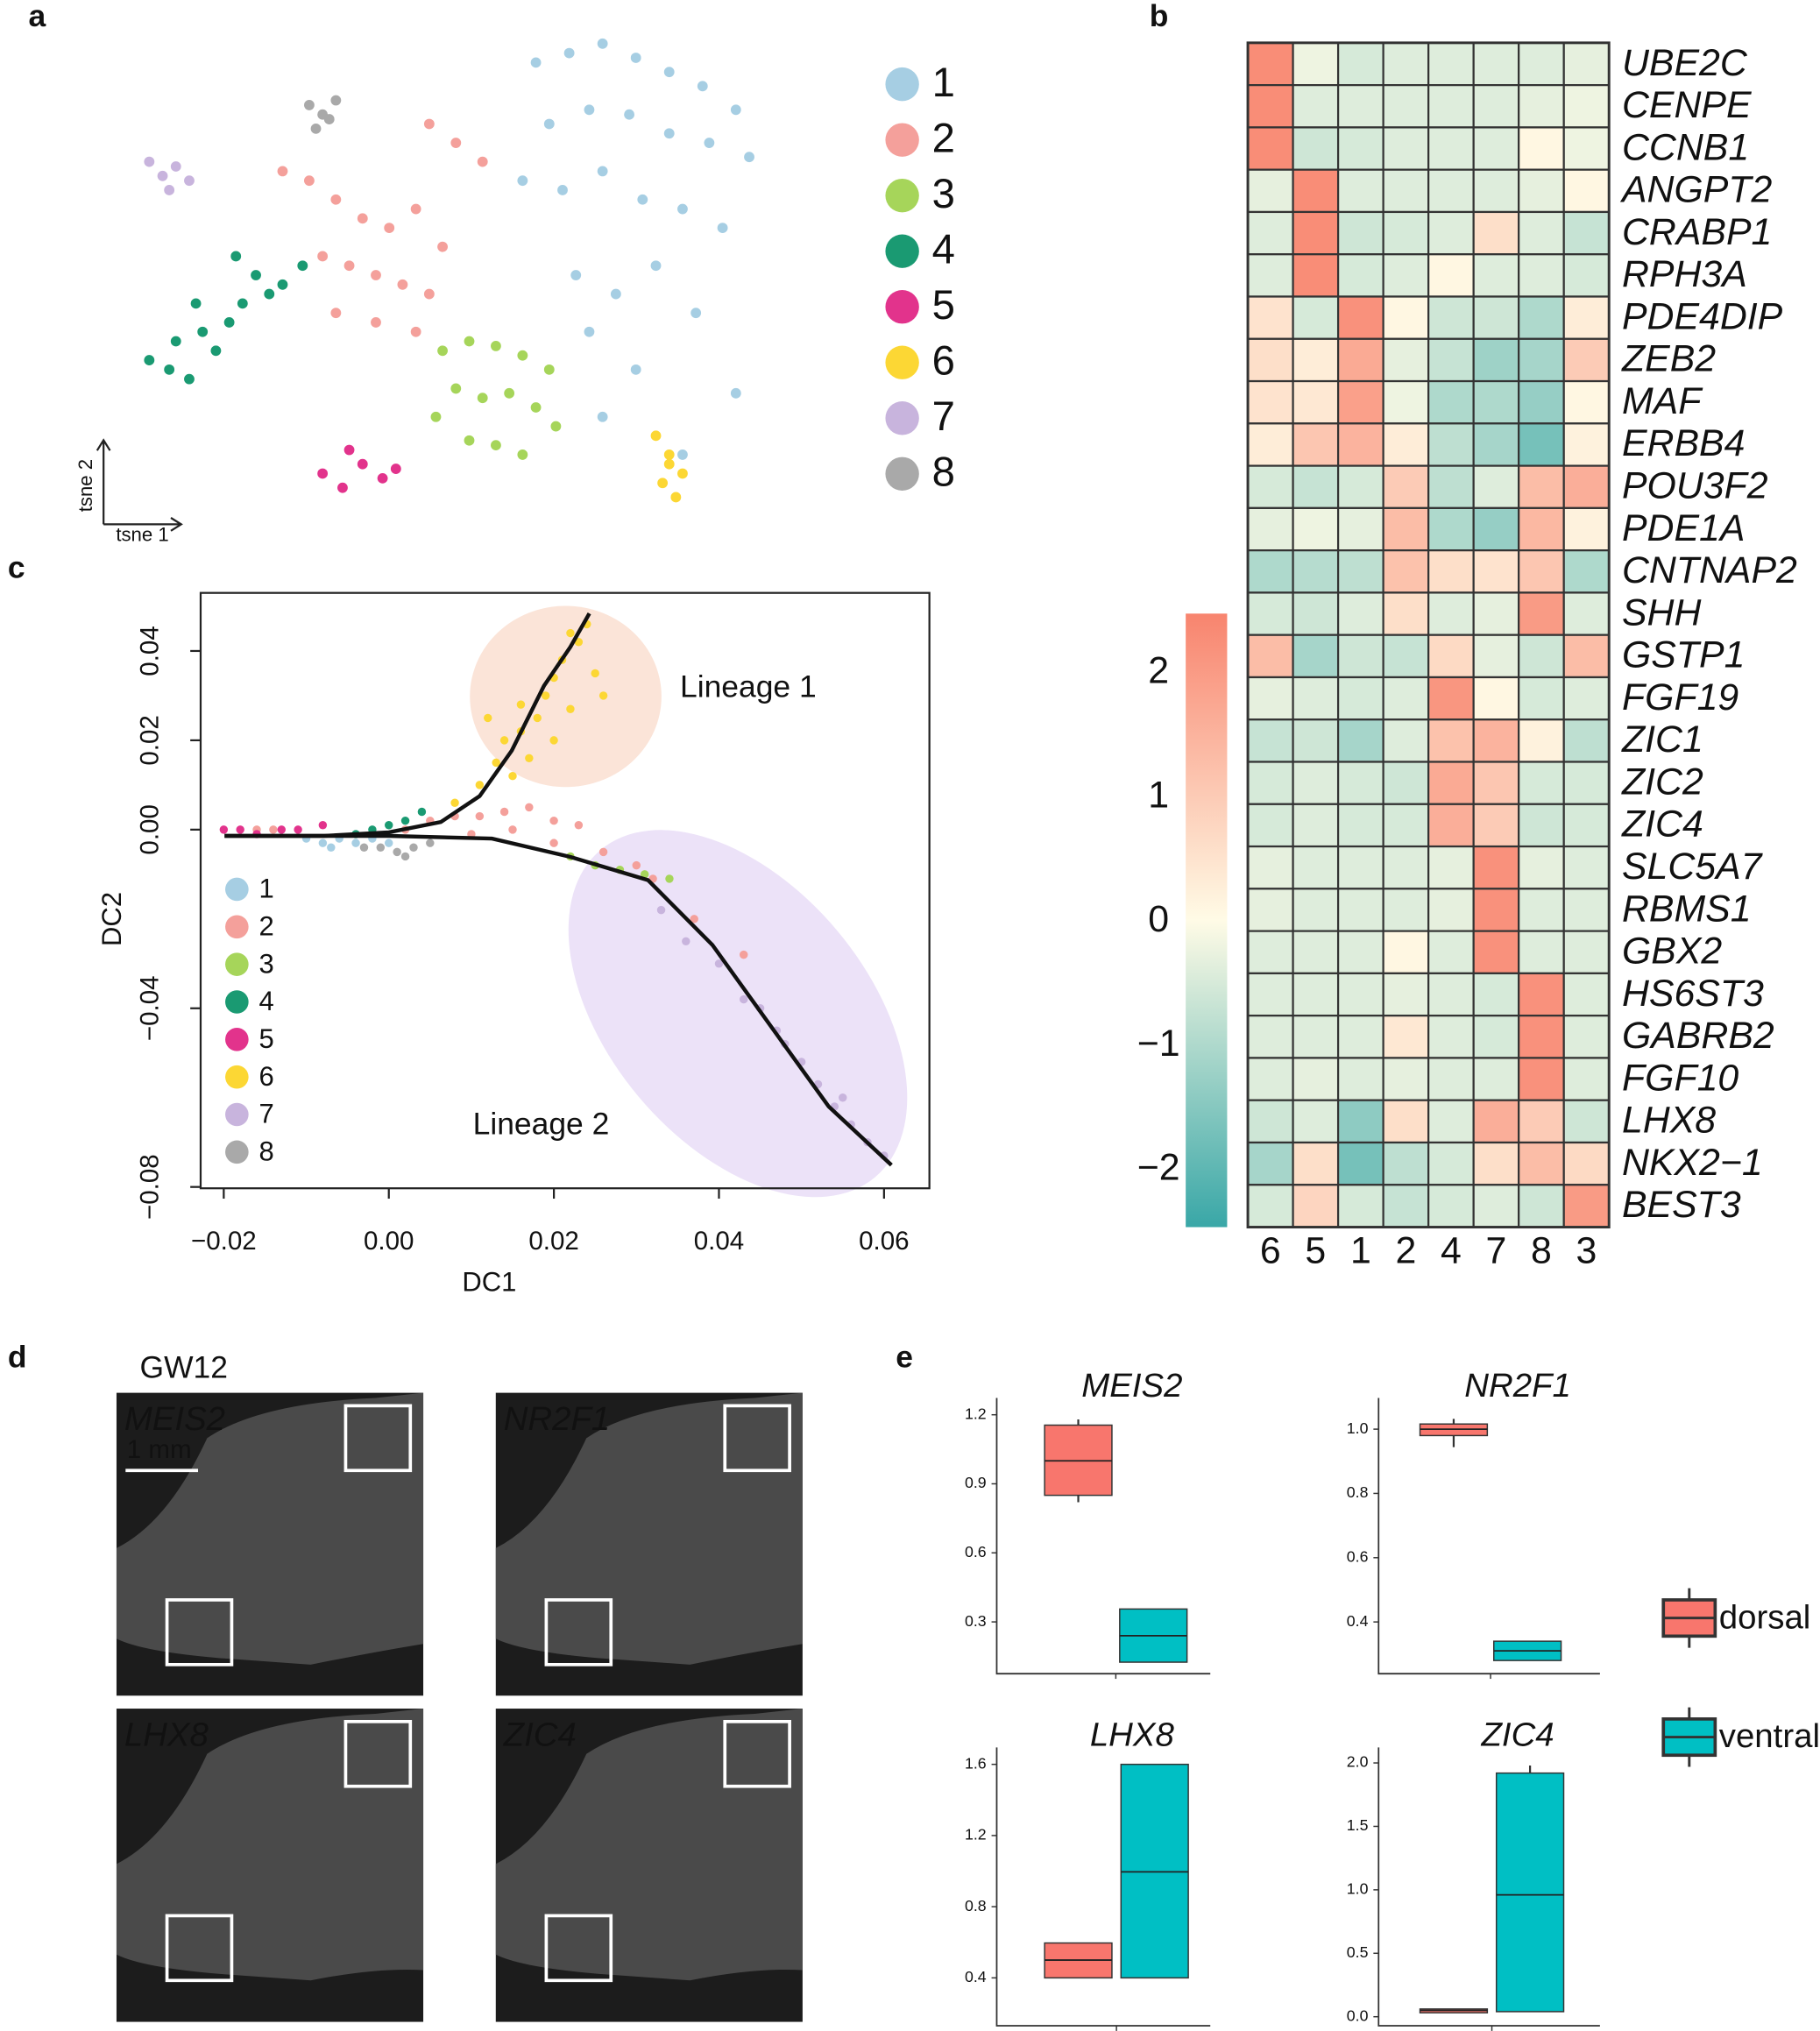 This screenshot has width=1820, height=2031. I want to click on row-label: FGF10, so click(1680, 1078).